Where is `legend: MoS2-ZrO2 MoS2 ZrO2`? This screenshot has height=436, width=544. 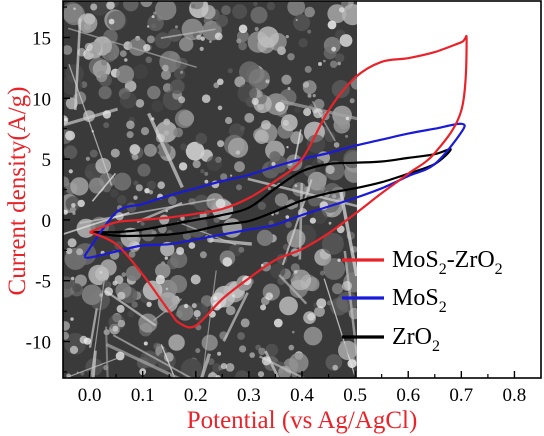
legend: MoS2-ZrO2 MoS2 ZrO2 is located at coordinates (422, 301).